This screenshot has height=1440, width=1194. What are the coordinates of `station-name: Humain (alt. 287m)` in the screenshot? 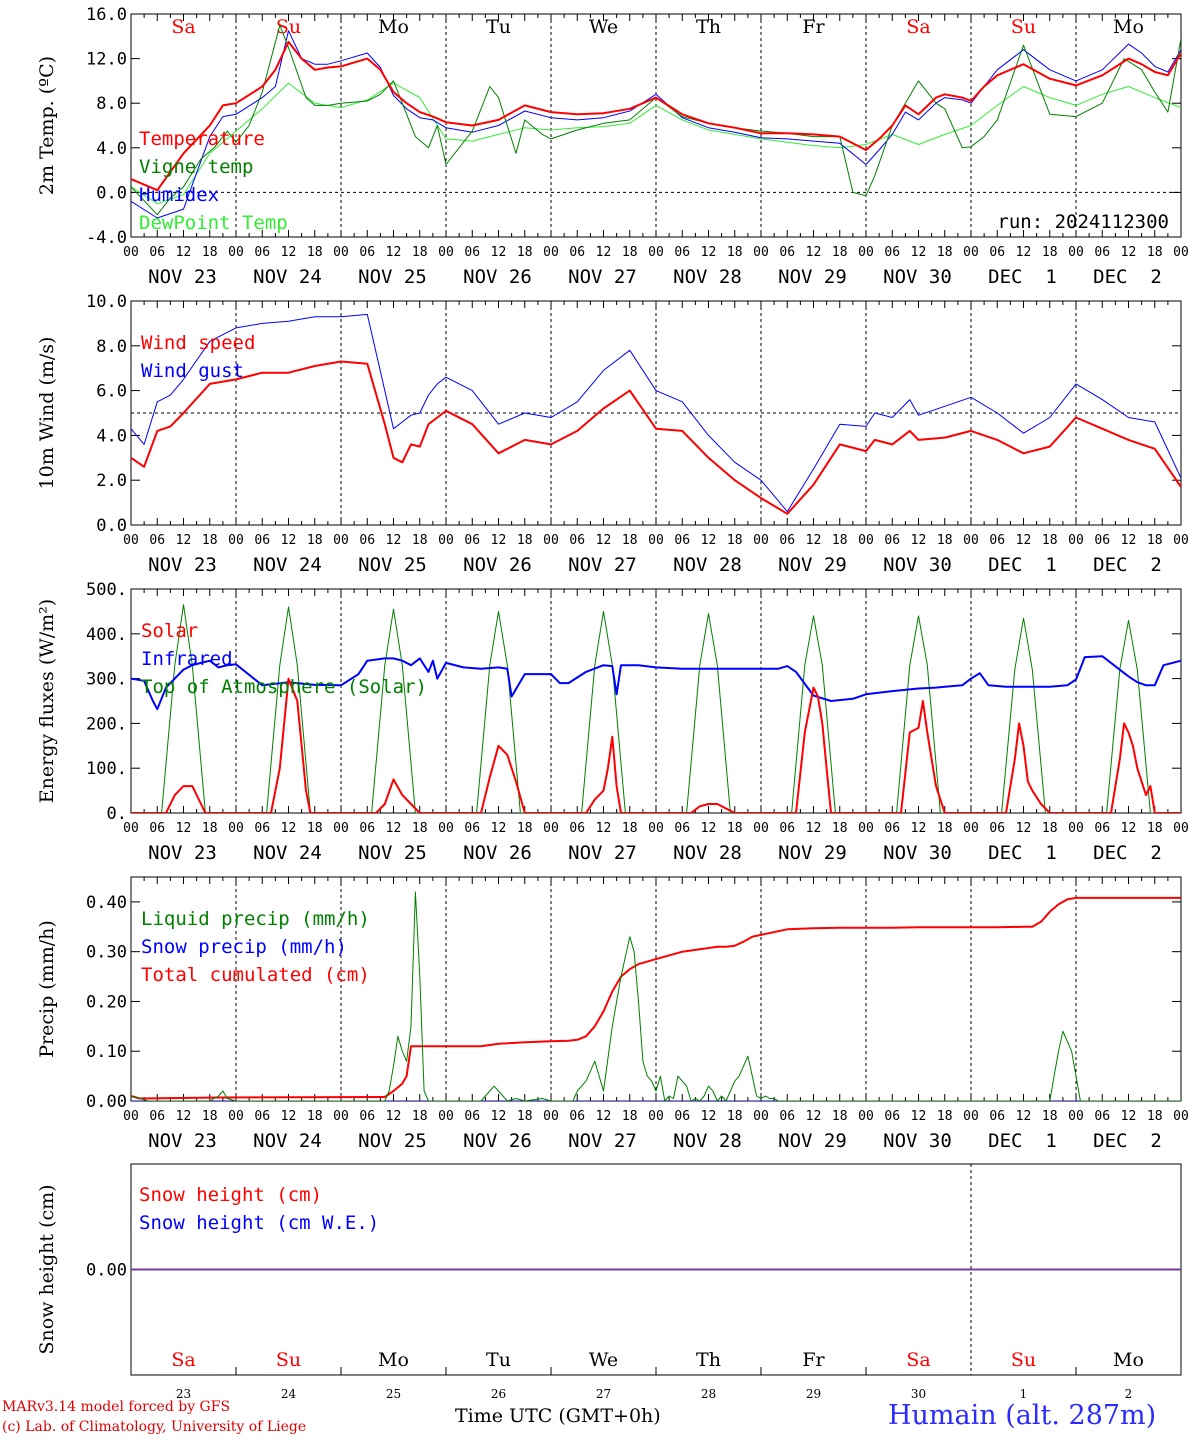 It's located at (1022, 1415).